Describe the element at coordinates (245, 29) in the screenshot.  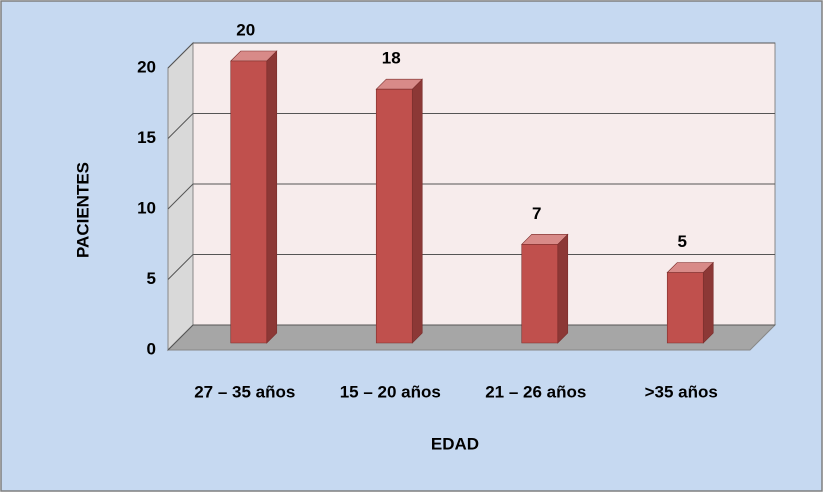
I see `data-label: 20` at that location.